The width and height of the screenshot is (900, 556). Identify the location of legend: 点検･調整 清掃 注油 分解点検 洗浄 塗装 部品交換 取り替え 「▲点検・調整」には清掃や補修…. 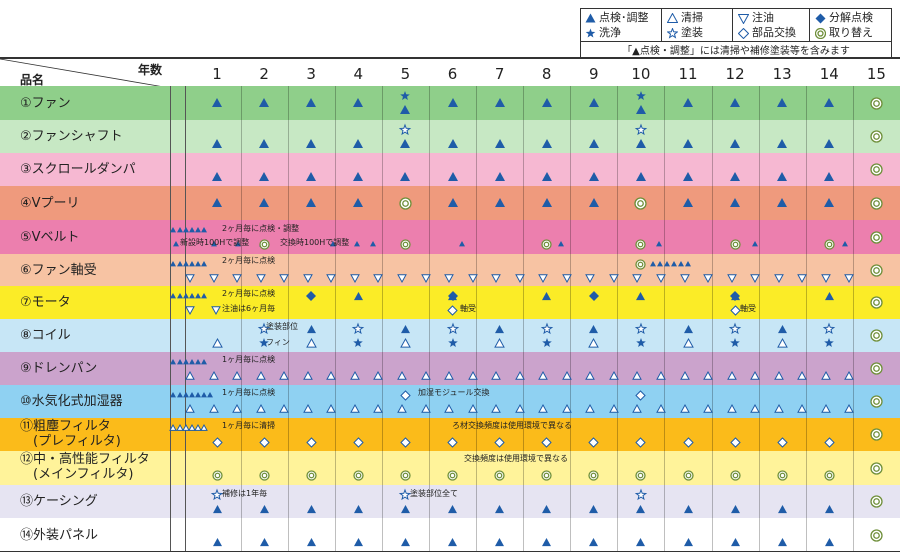
(736, 33).